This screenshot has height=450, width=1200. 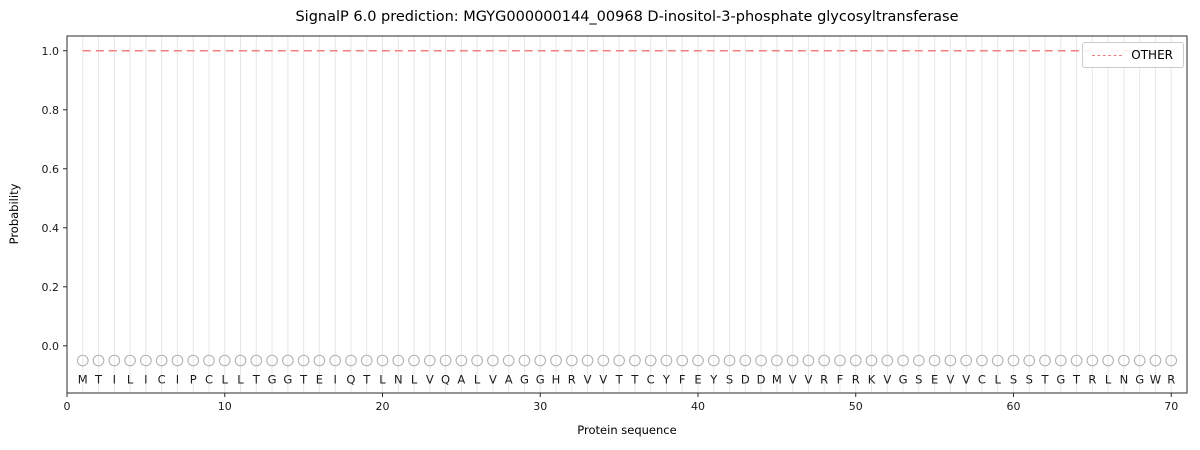 What do you see at coordinates (51, 169) in the screenshot?
I see `y-tick-label: 0.6` at bounding box center [51, 169].